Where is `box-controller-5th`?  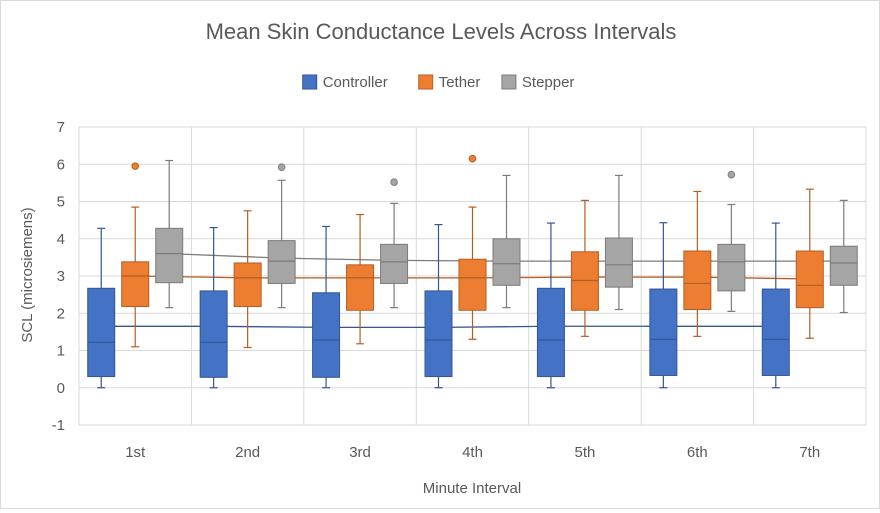 box-controller-5th is located at coordinates (550, 305).